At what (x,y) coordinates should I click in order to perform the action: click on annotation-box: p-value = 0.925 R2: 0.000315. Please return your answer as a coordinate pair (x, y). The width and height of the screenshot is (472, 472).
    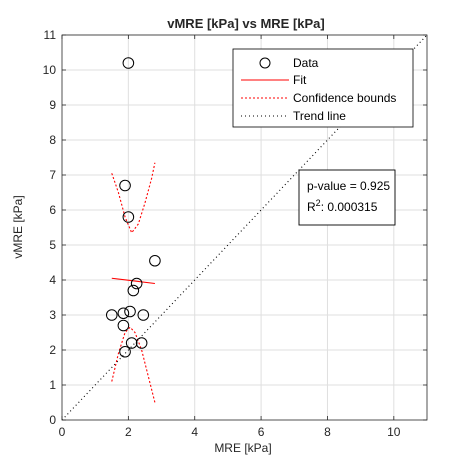
    Looking at the image, I should click on (347, 197).